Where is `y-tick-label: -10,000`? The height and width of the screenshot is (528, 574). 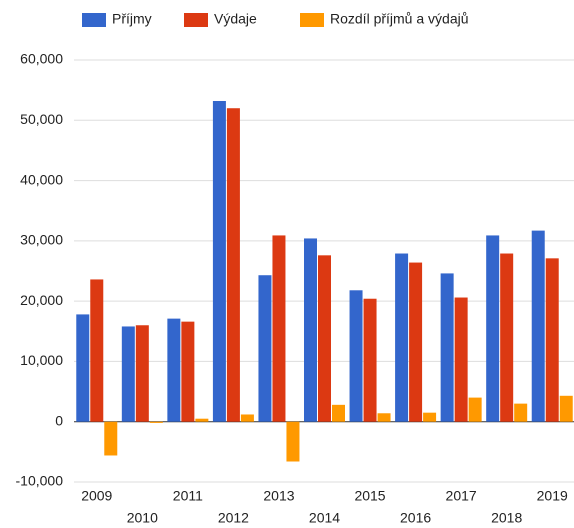
y-tick-label: -10,000 is located at coordinates (40, 481).